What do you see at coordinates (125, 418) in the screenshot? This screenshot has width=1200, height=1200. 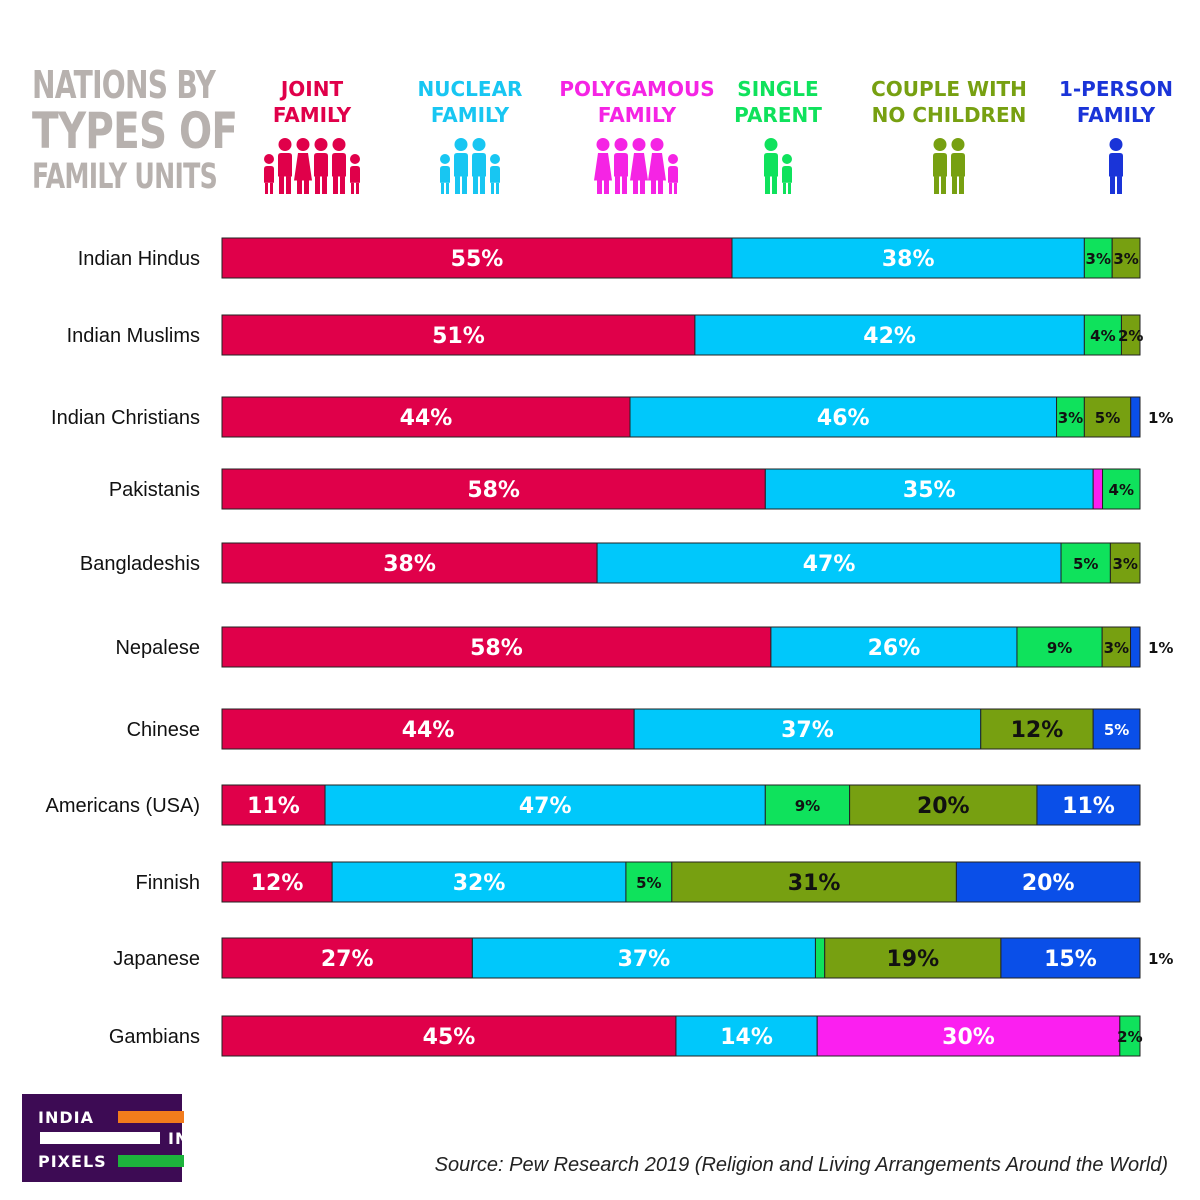 I see `category-label: Indian Christians` at bounding box center [125, 418].